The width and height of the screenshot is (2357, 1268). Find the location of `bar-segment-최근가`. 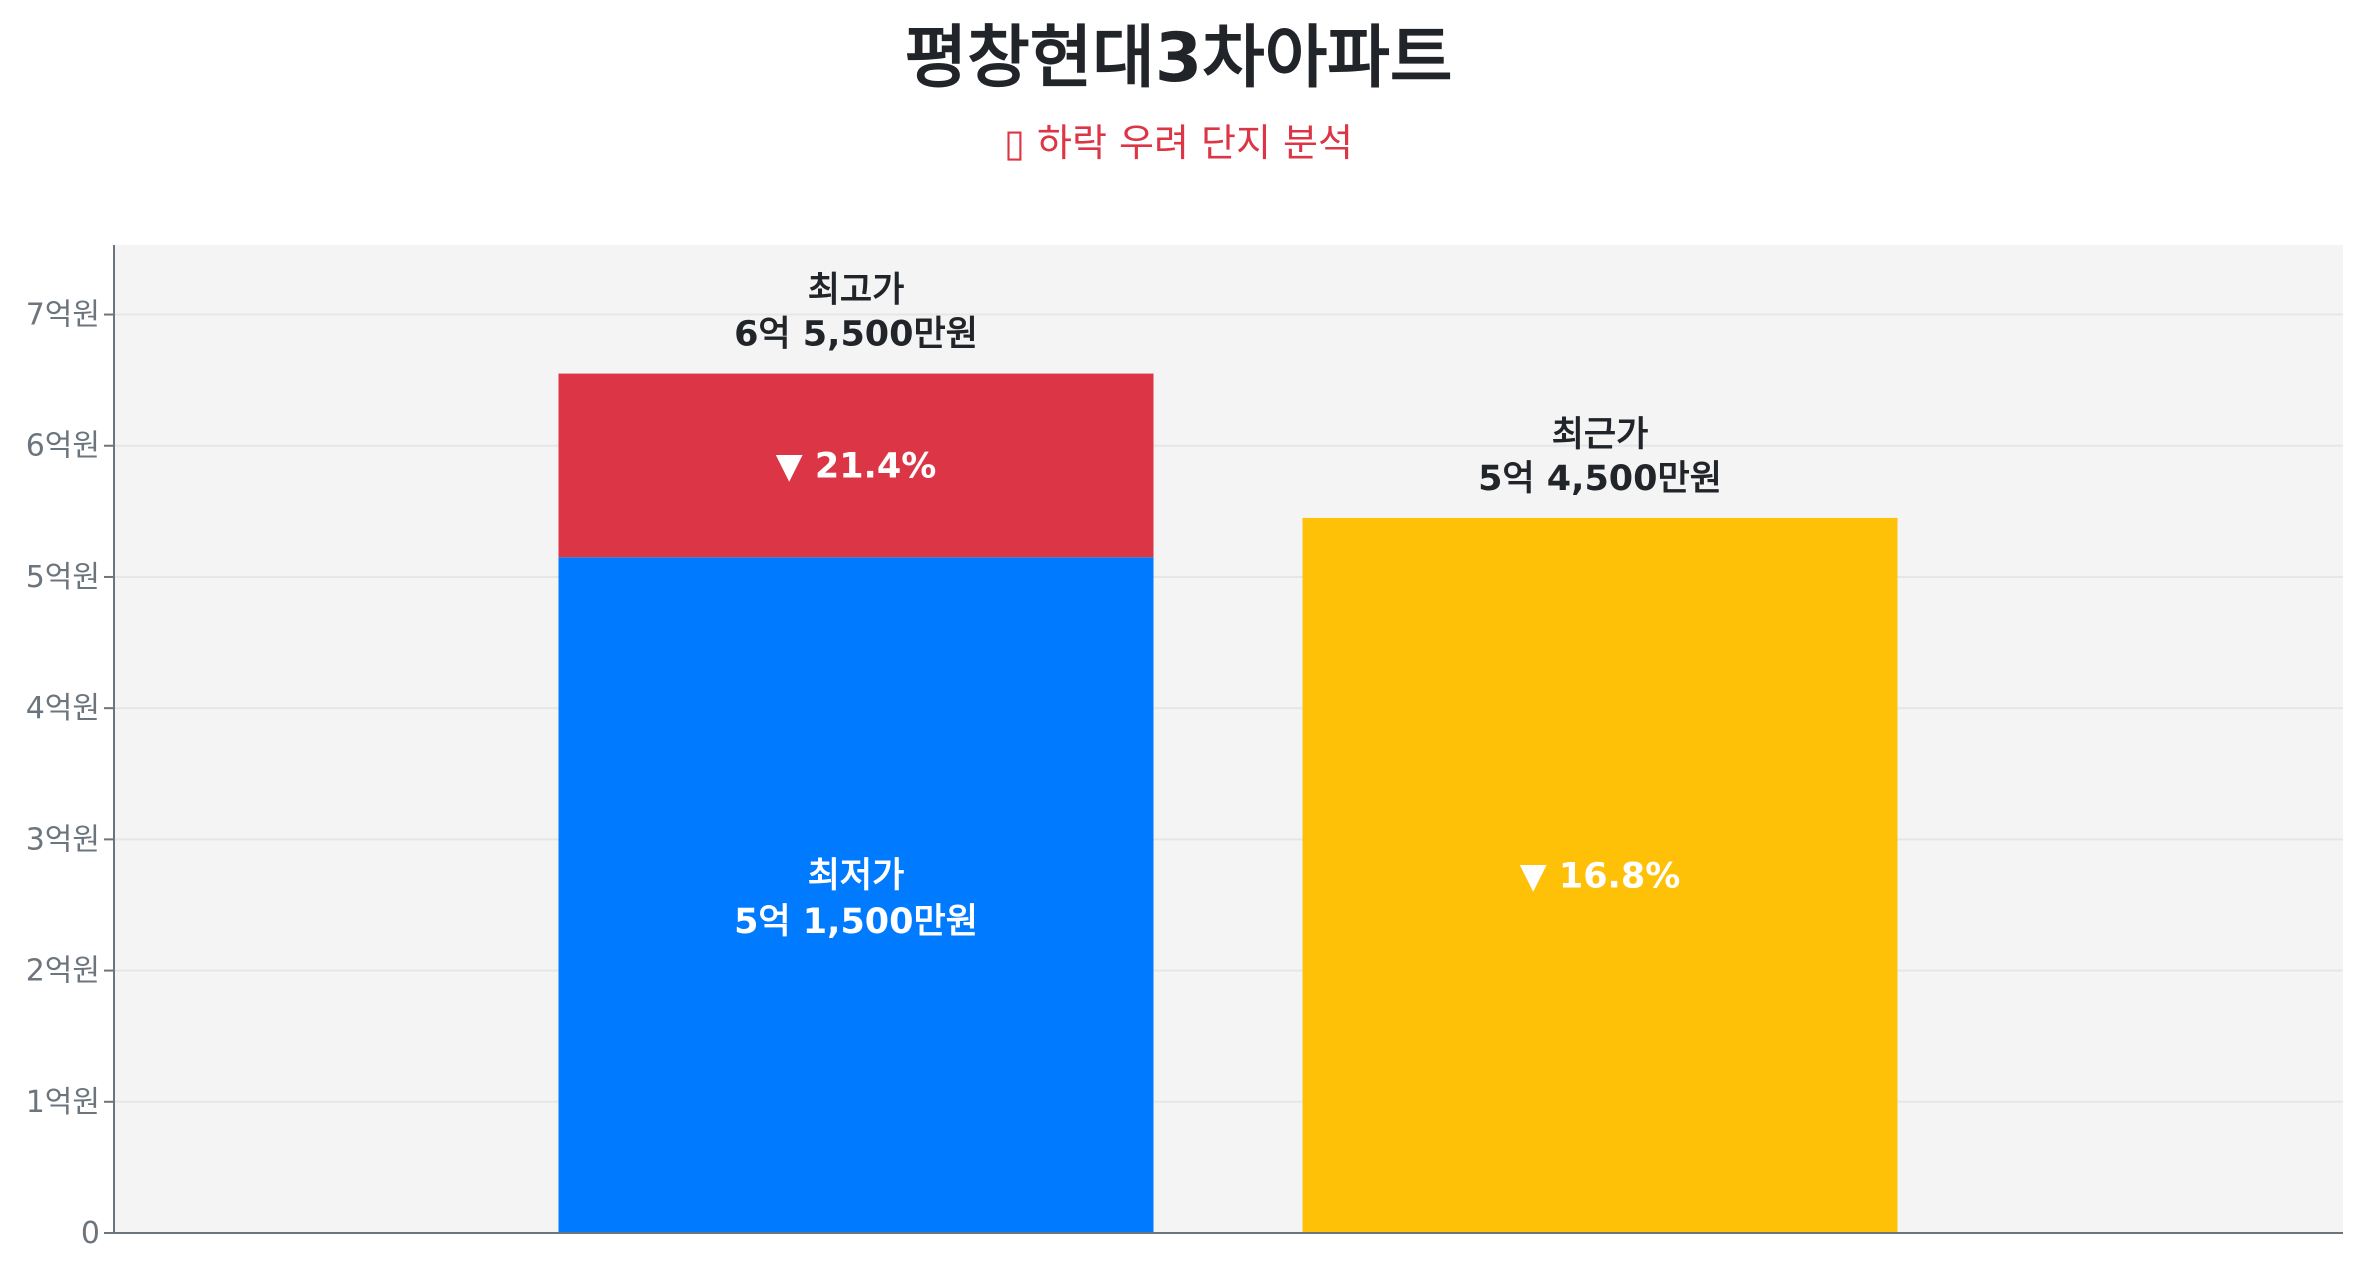

bar-segment-최근가 is located at coordinates (1600, 875).